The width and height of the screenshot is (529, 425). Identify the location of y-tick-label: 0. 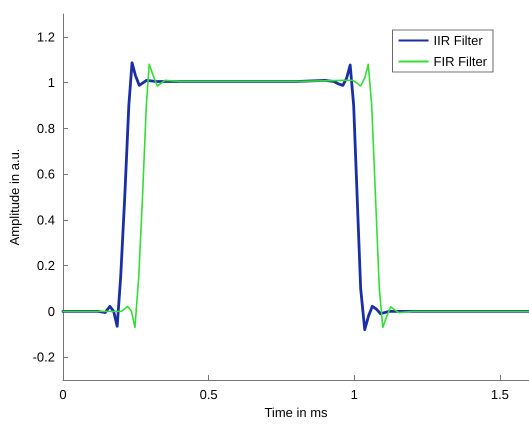
(51, 311).